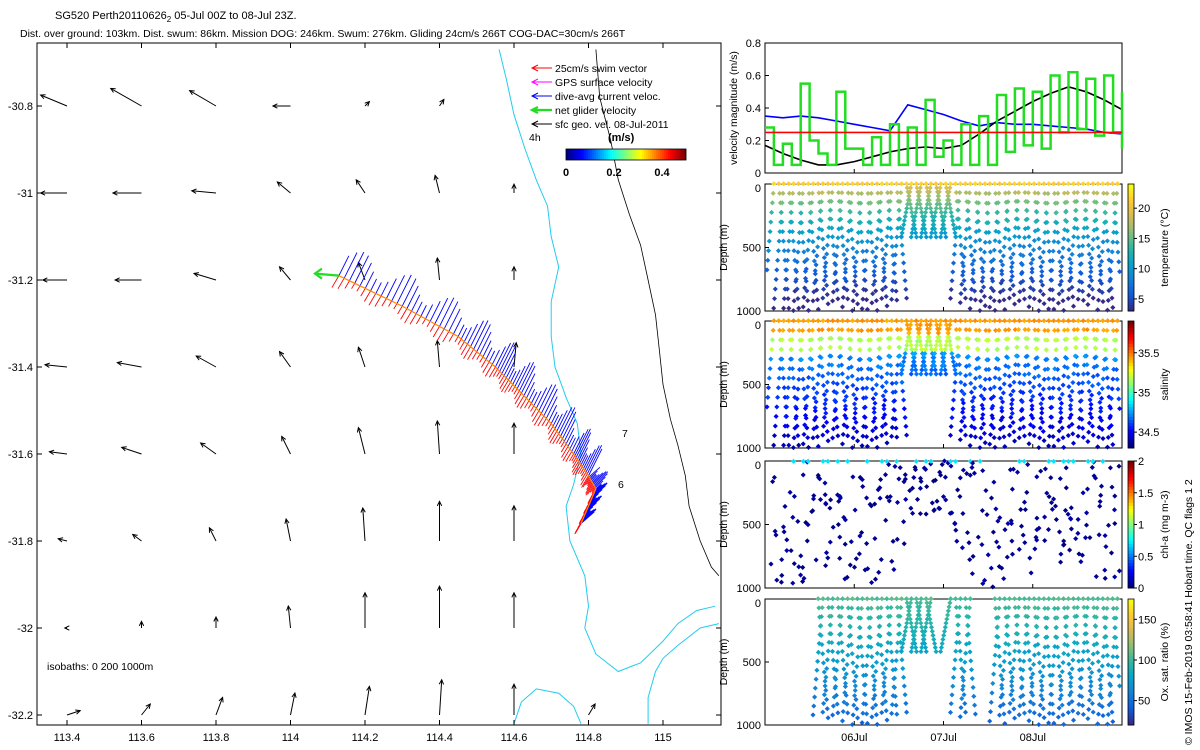 The height and width of the screenshot is (750, 1200). Describe the element at coordinates (1131, 211) in the screenshot. I see `temperature-colorbar-segment` at that location.